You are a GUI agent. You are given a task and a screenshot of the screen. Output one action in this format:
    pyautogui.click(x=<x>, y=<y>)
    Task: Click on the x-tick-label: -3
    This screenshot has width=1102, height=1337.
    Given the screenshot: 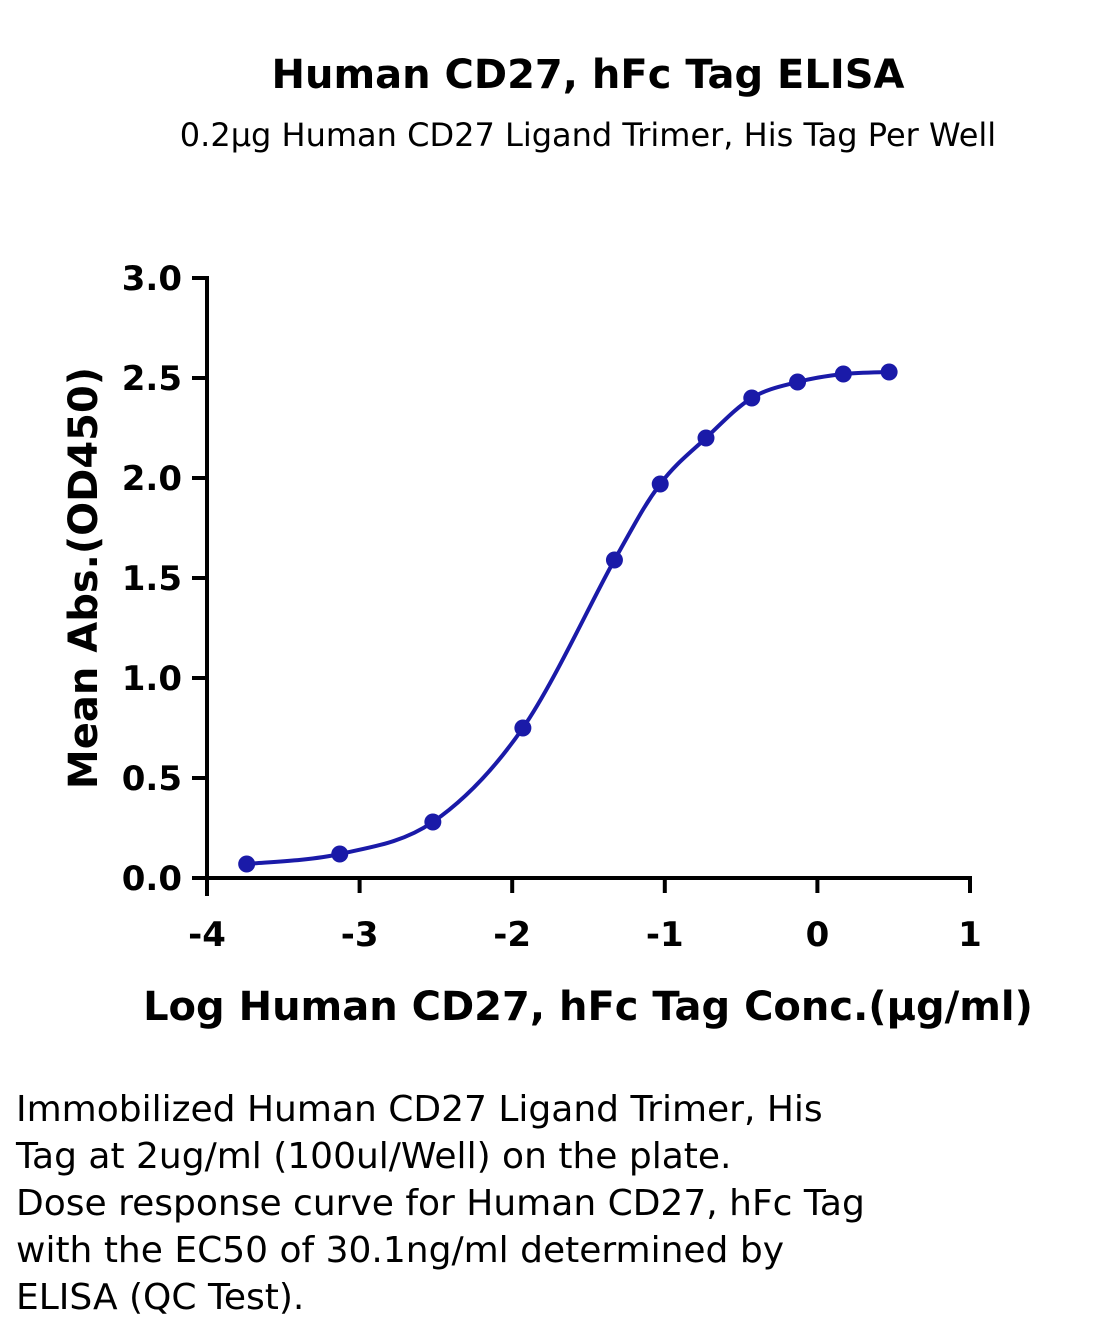 What is the action you would take?
    pyautogui.click(x=360, y=935)
    